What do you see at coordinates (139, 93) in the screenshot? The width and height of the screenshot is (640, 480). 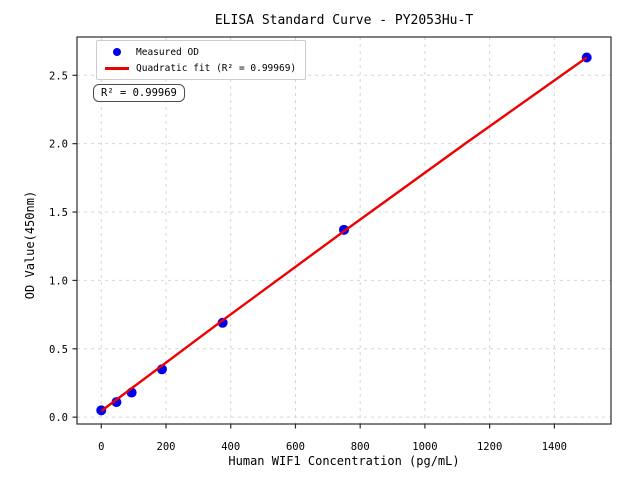 I see `r-squared-annotation: R² = 0.99969` at bounding box center [139, 93].